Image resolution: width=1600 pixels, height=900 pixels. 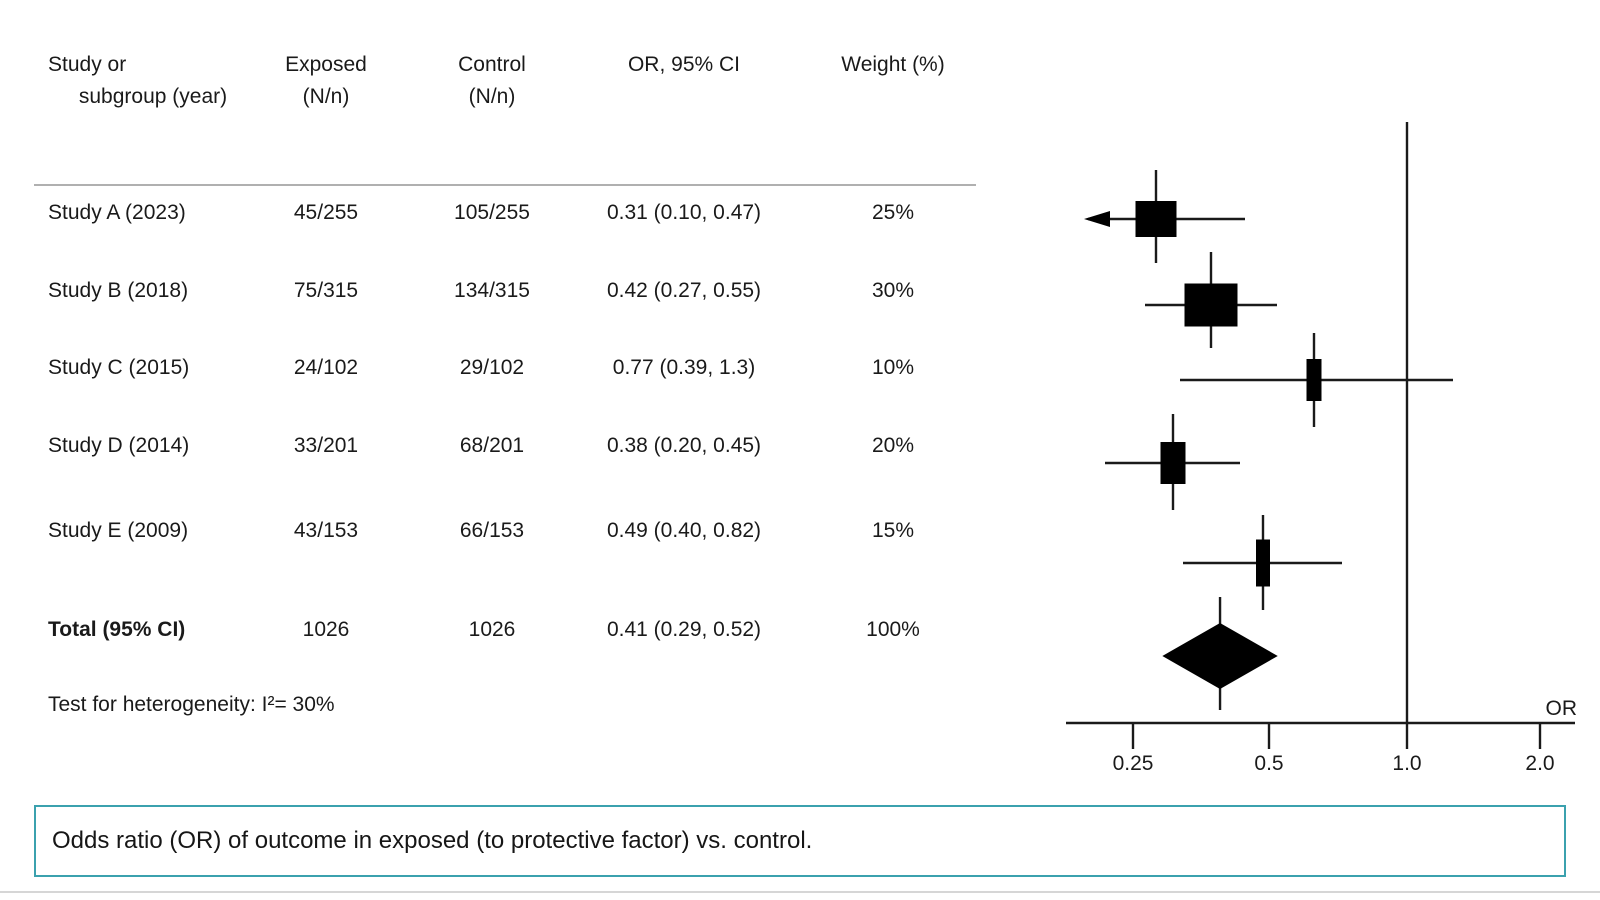 What do you see at coordinates (492, 445) in the screenshot?
I see `control-value: 68/201` at bounding box center [492, 445].